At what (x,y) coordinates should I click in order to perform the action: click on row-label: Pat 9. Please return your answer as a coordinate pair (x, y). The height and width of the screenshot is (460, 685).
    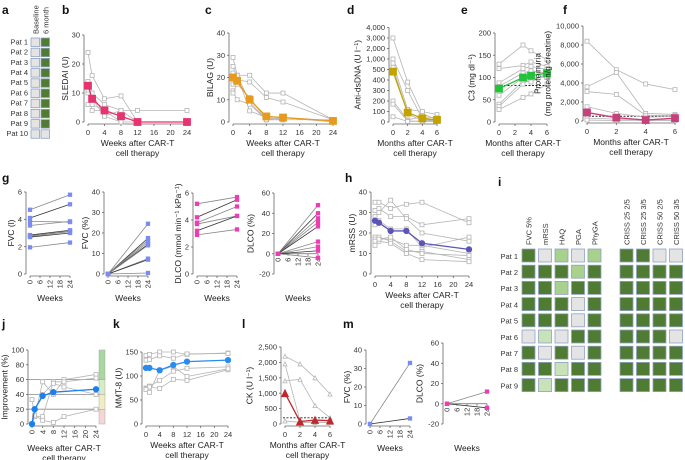
    Looking at the image, I should click on (509, 385).